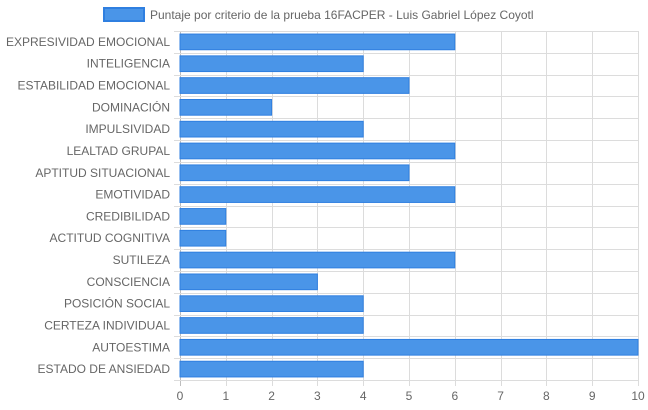 This screenshot has width=648, height=410. I want to click on x-tick-label: 9, so click(592, 396).